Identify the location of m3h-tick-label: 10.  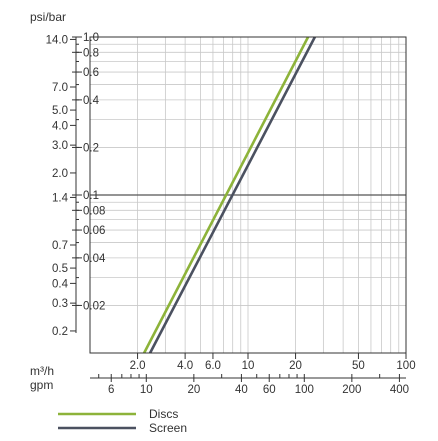
(248, 366).